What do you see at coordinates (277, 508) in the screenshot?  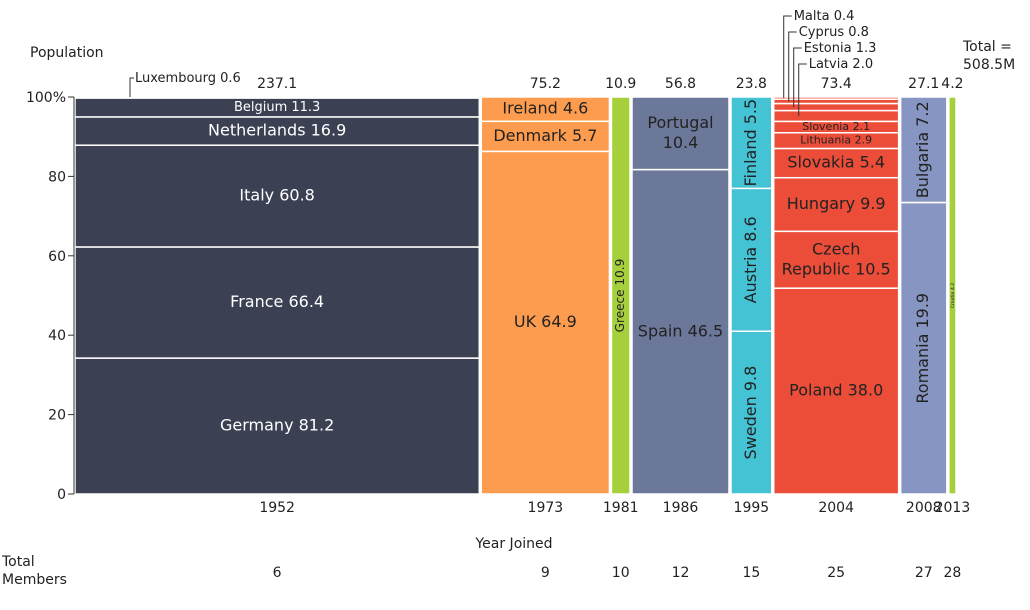 I see `year-label-1952: 1952` at bounding box center [277, 508].